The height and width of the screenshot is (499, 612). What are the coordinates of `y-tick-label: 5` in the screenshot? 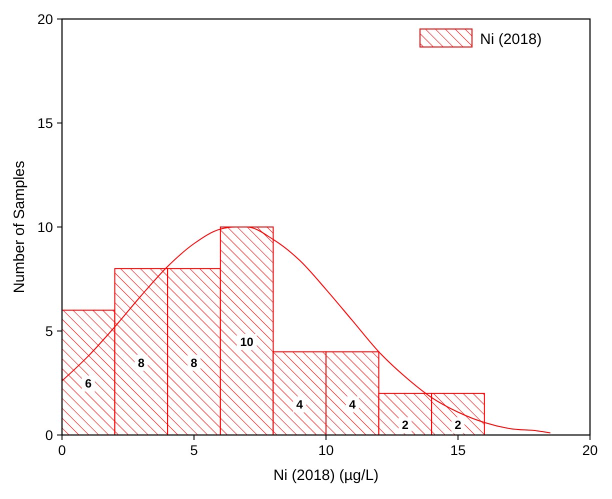 It's located at (49, 331).